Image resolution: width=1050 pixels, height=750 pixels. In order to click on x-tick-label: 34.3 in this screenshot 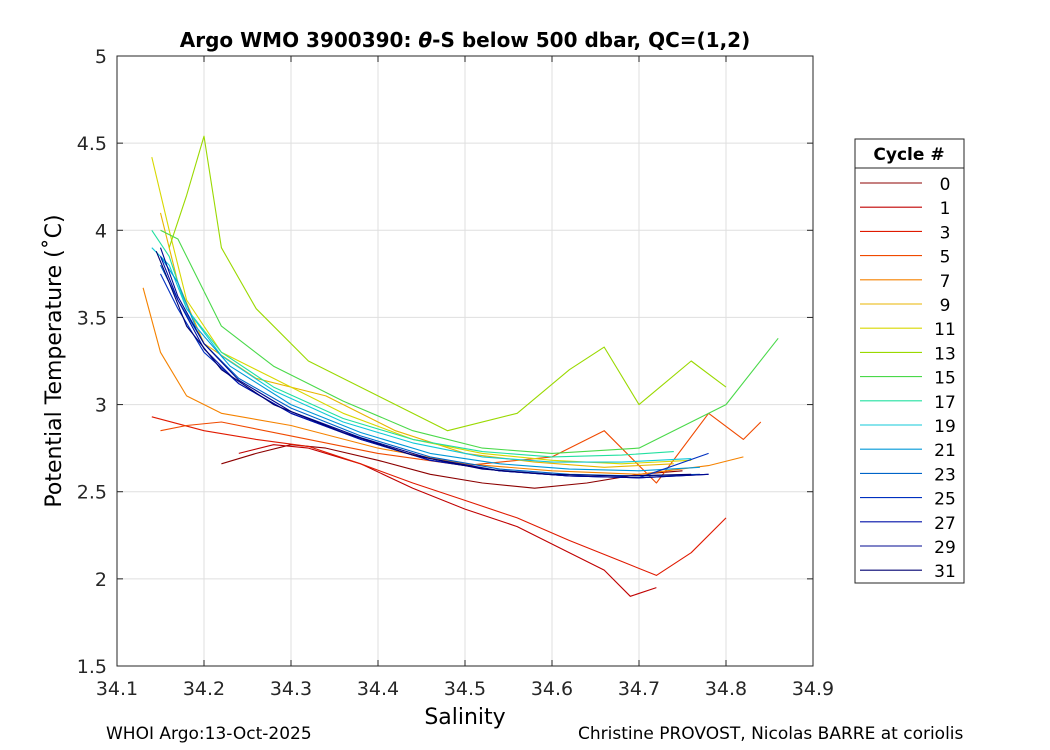, I will do `click(291, 689)`.